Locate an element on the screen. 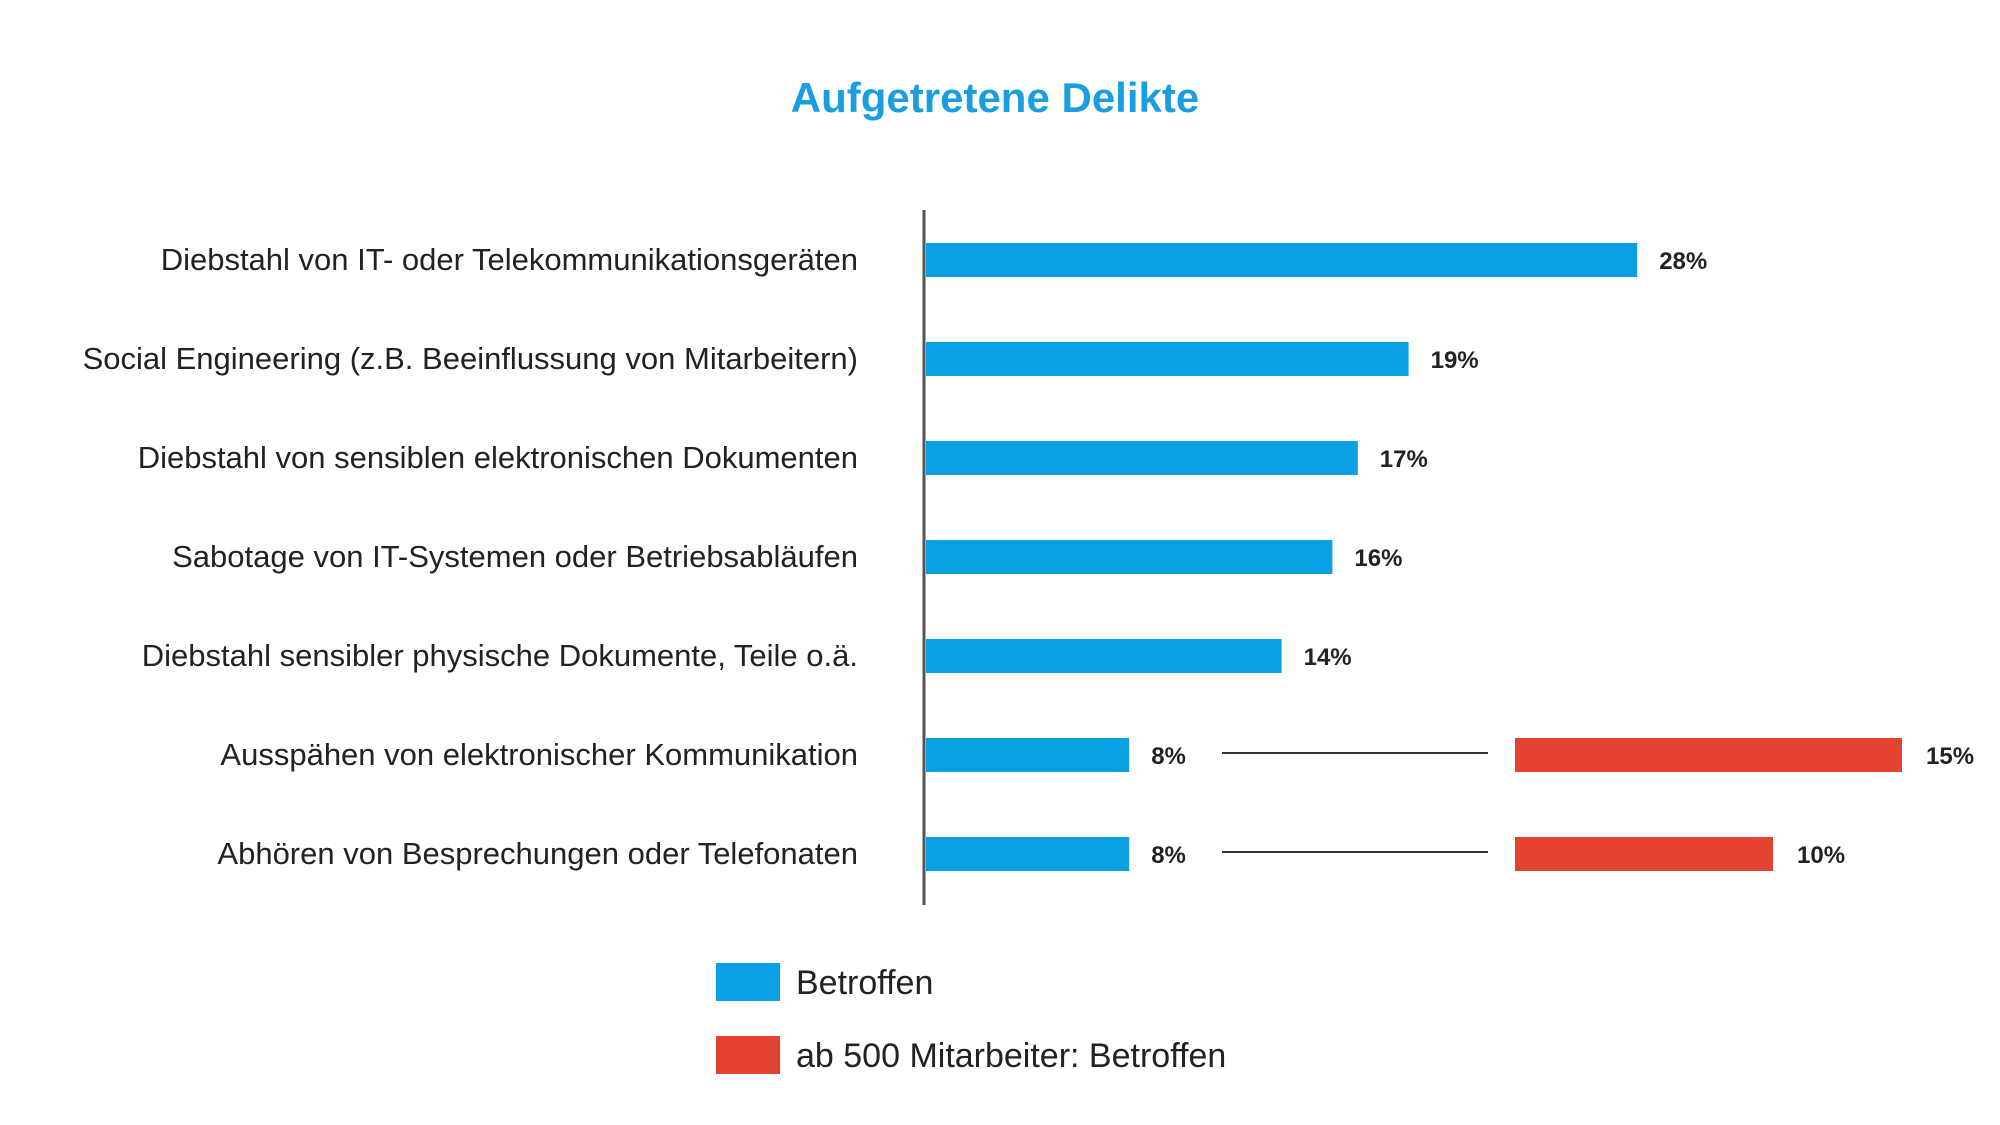  value-label-betroffen: 14% is located at coordinates (1328, 657).